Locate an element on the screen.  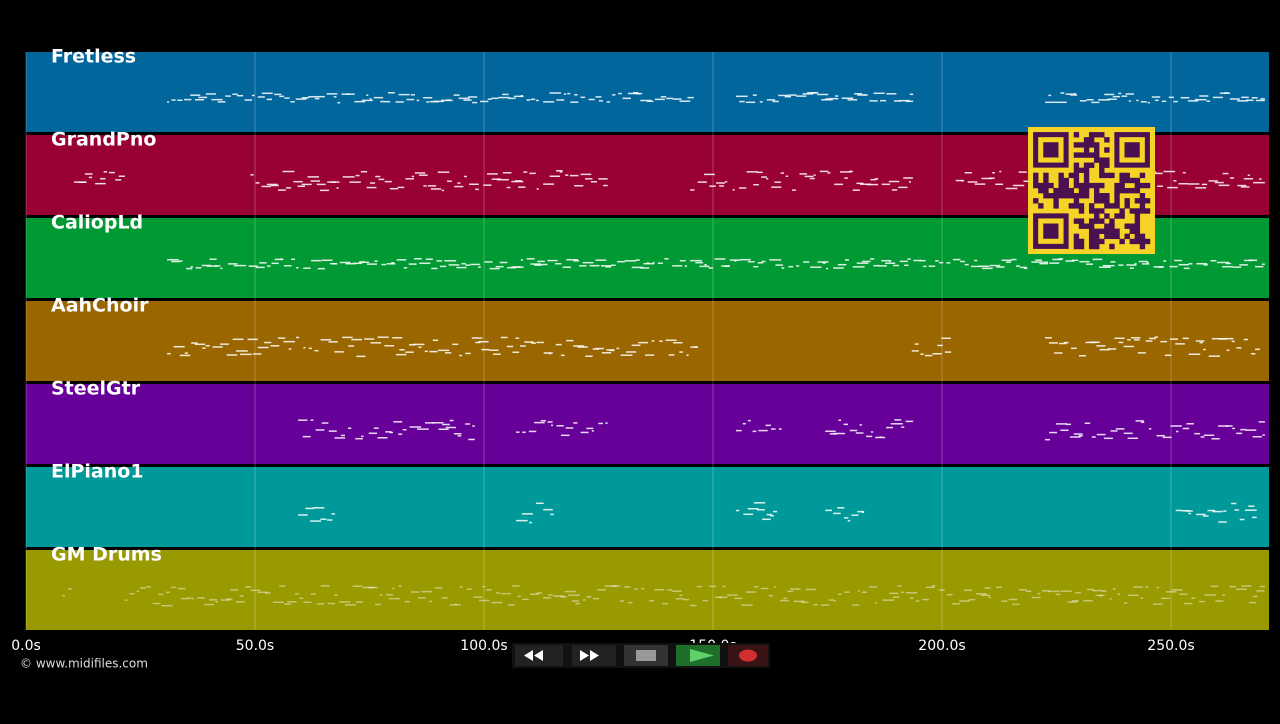
transport is located at coordinates (641, 655).